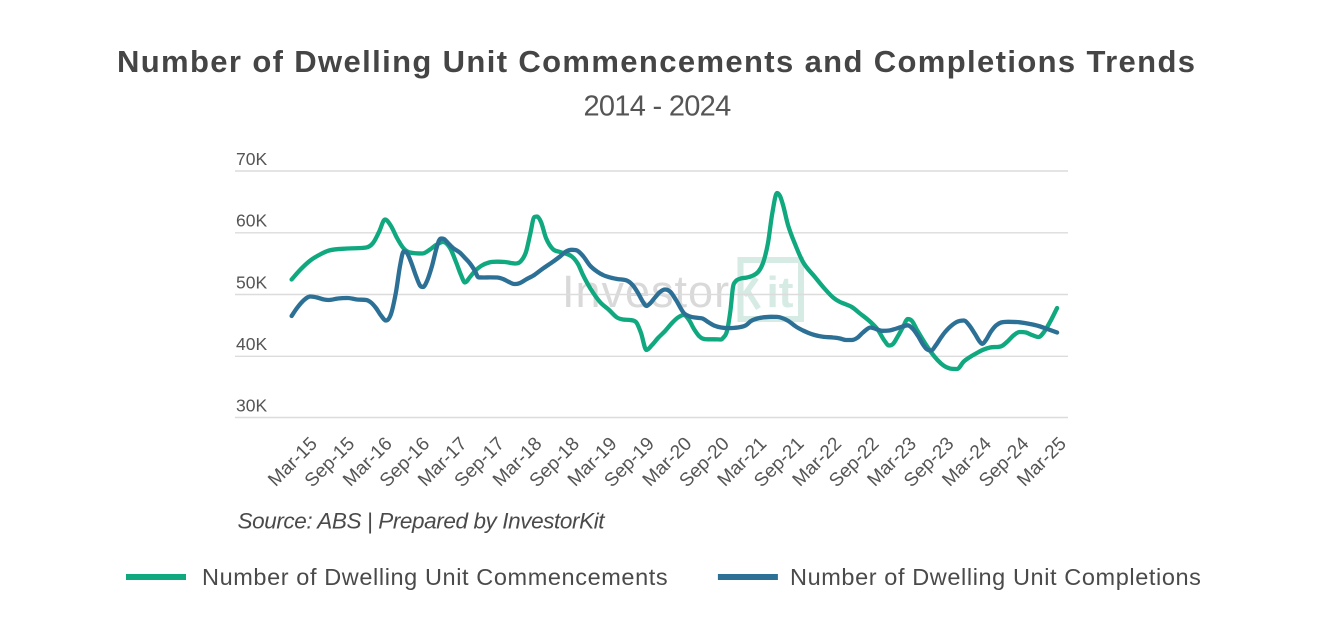 This screenshot has height=640, width=1320. What do you see at coordinates (435, 577) in the screenshot?
I see `svg-text:Number of Dwelling Unit Commen: Number of Dwelling Unit Commencements` at bounding box center [435, 577].